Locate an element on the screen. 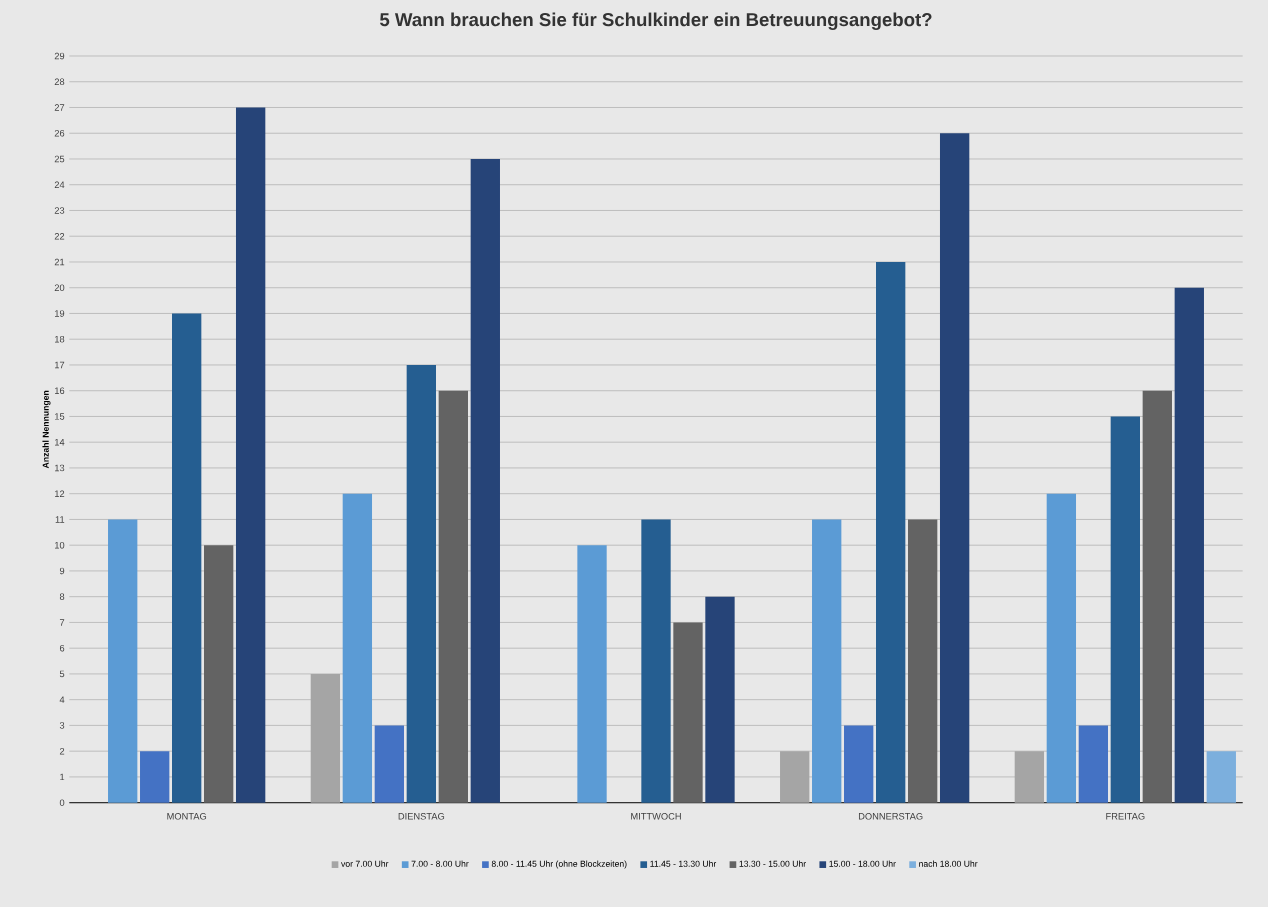  y-tick-label: 3 is located at coordinates (62, 725).